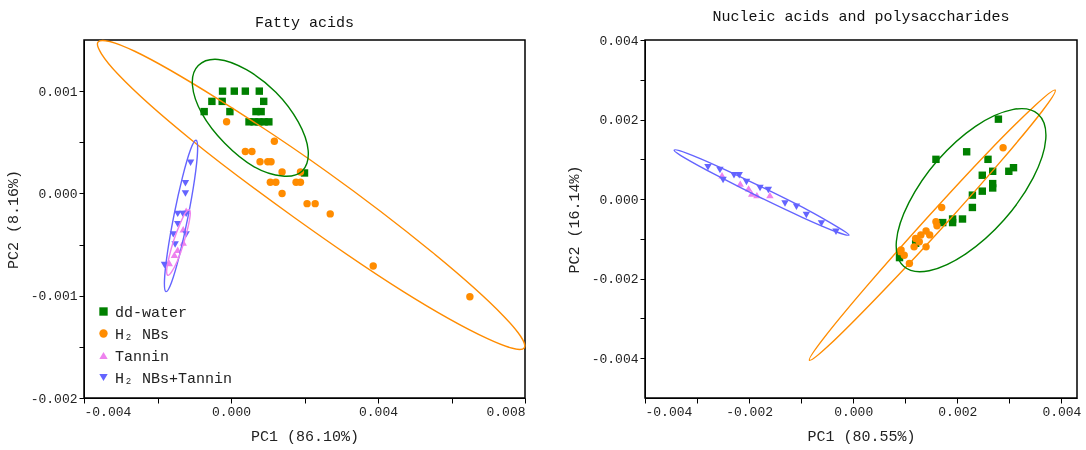  Describe the element at coordinates (54, 297) in the screenshot. I see `y-tick-label: -0.001` at that location.